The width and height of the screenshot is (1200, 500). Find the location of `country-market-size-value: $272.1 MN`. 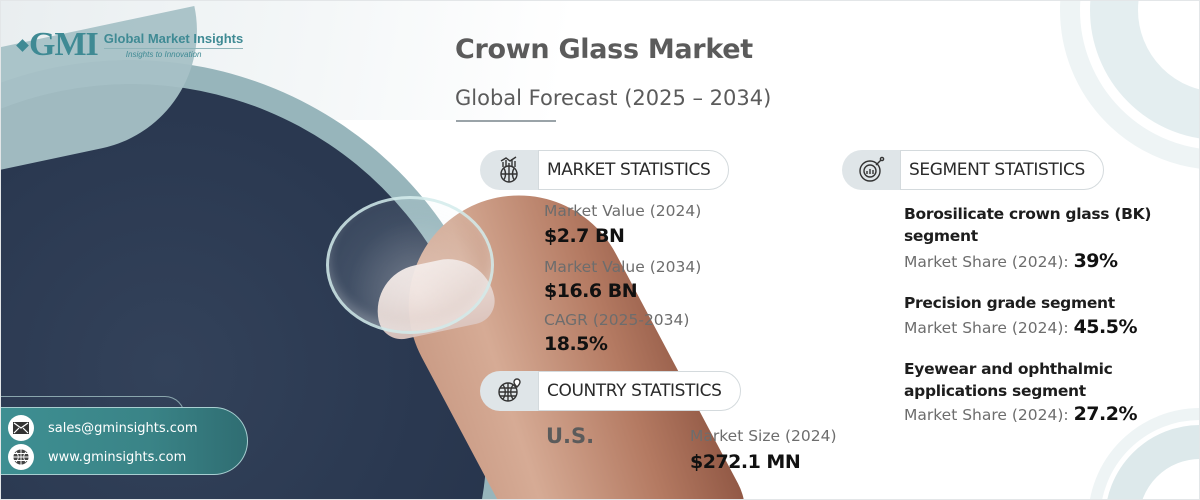

country-market-size-value: $272.1 MN is located at coordinates (745, 462).